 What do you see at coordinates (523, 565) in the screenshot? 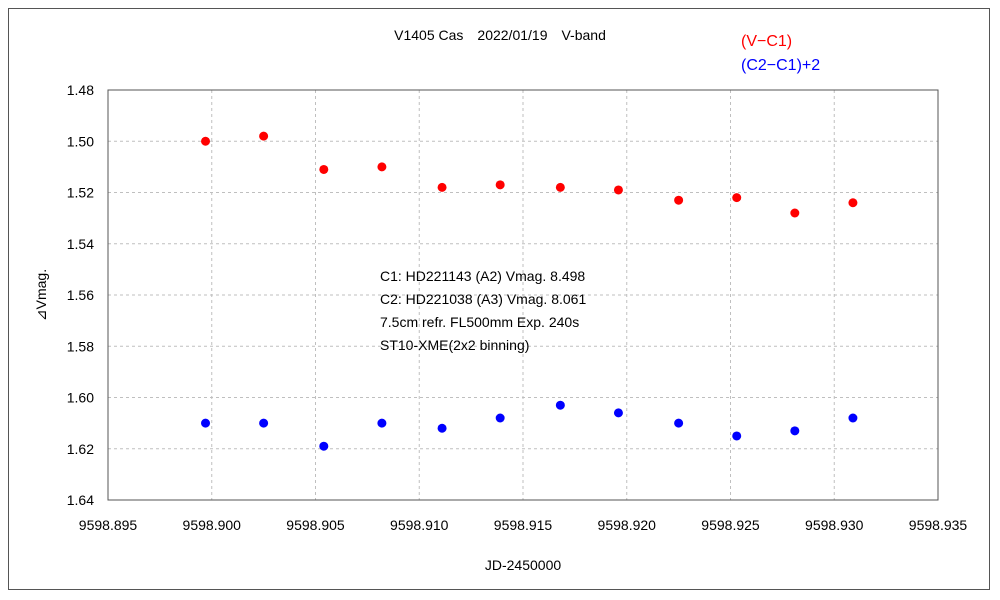
I see `x-axis-label: JD-2450000` at bounding box center [523, 565].